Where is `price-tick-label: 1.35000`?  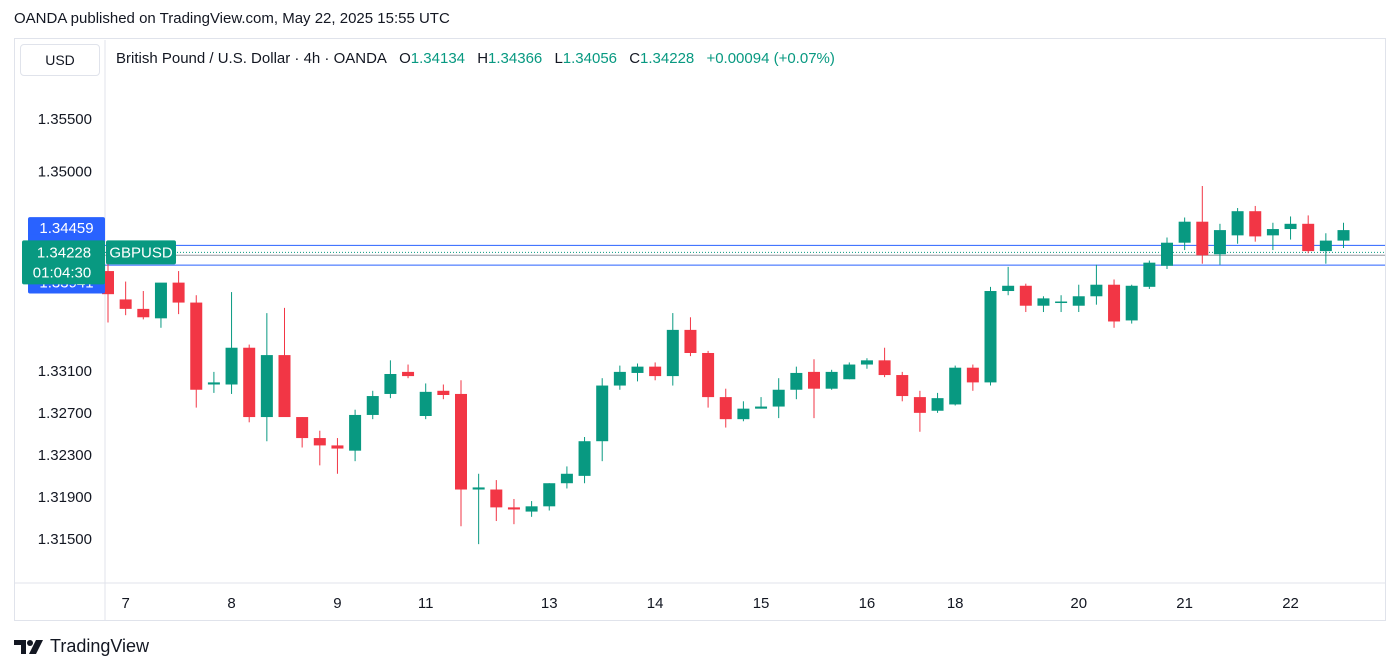 price-tick-label: 1.35000 is located at coordinates (65, 171).